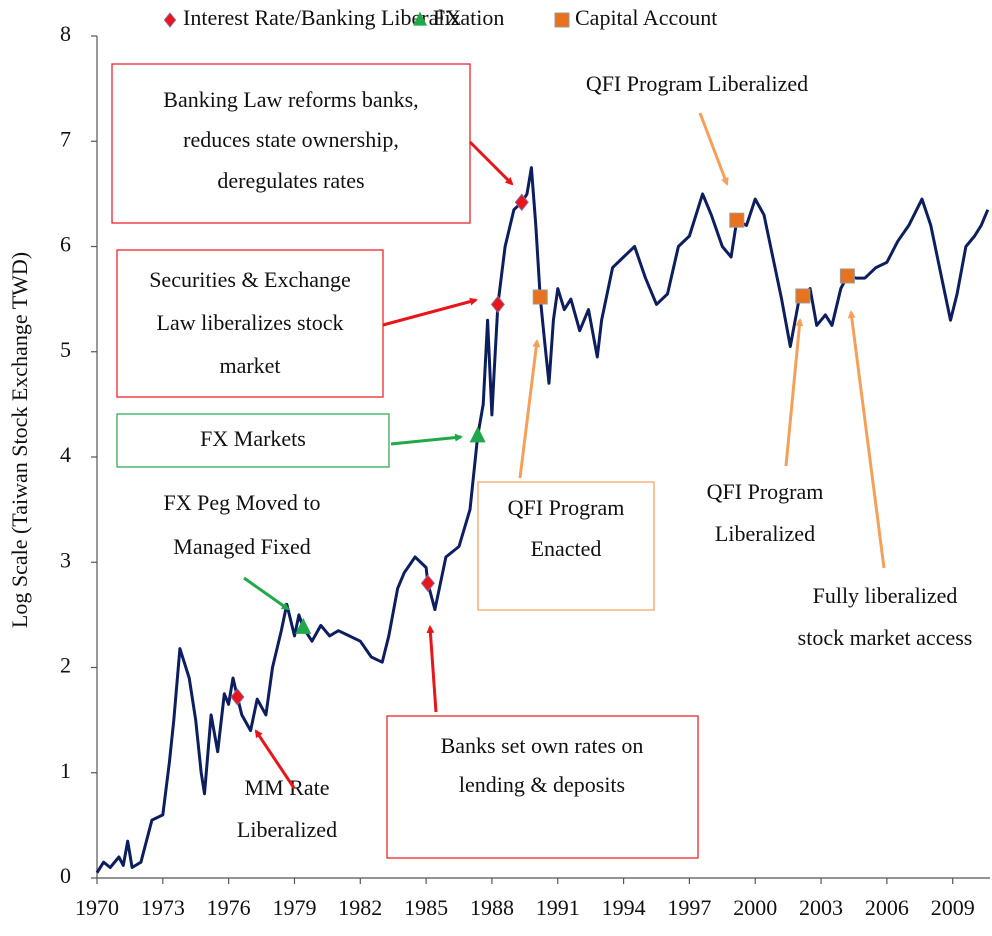  Describe the element at coordinates (294, 907) in the screenshot. I see `x-tick-label: 1979` at that location.